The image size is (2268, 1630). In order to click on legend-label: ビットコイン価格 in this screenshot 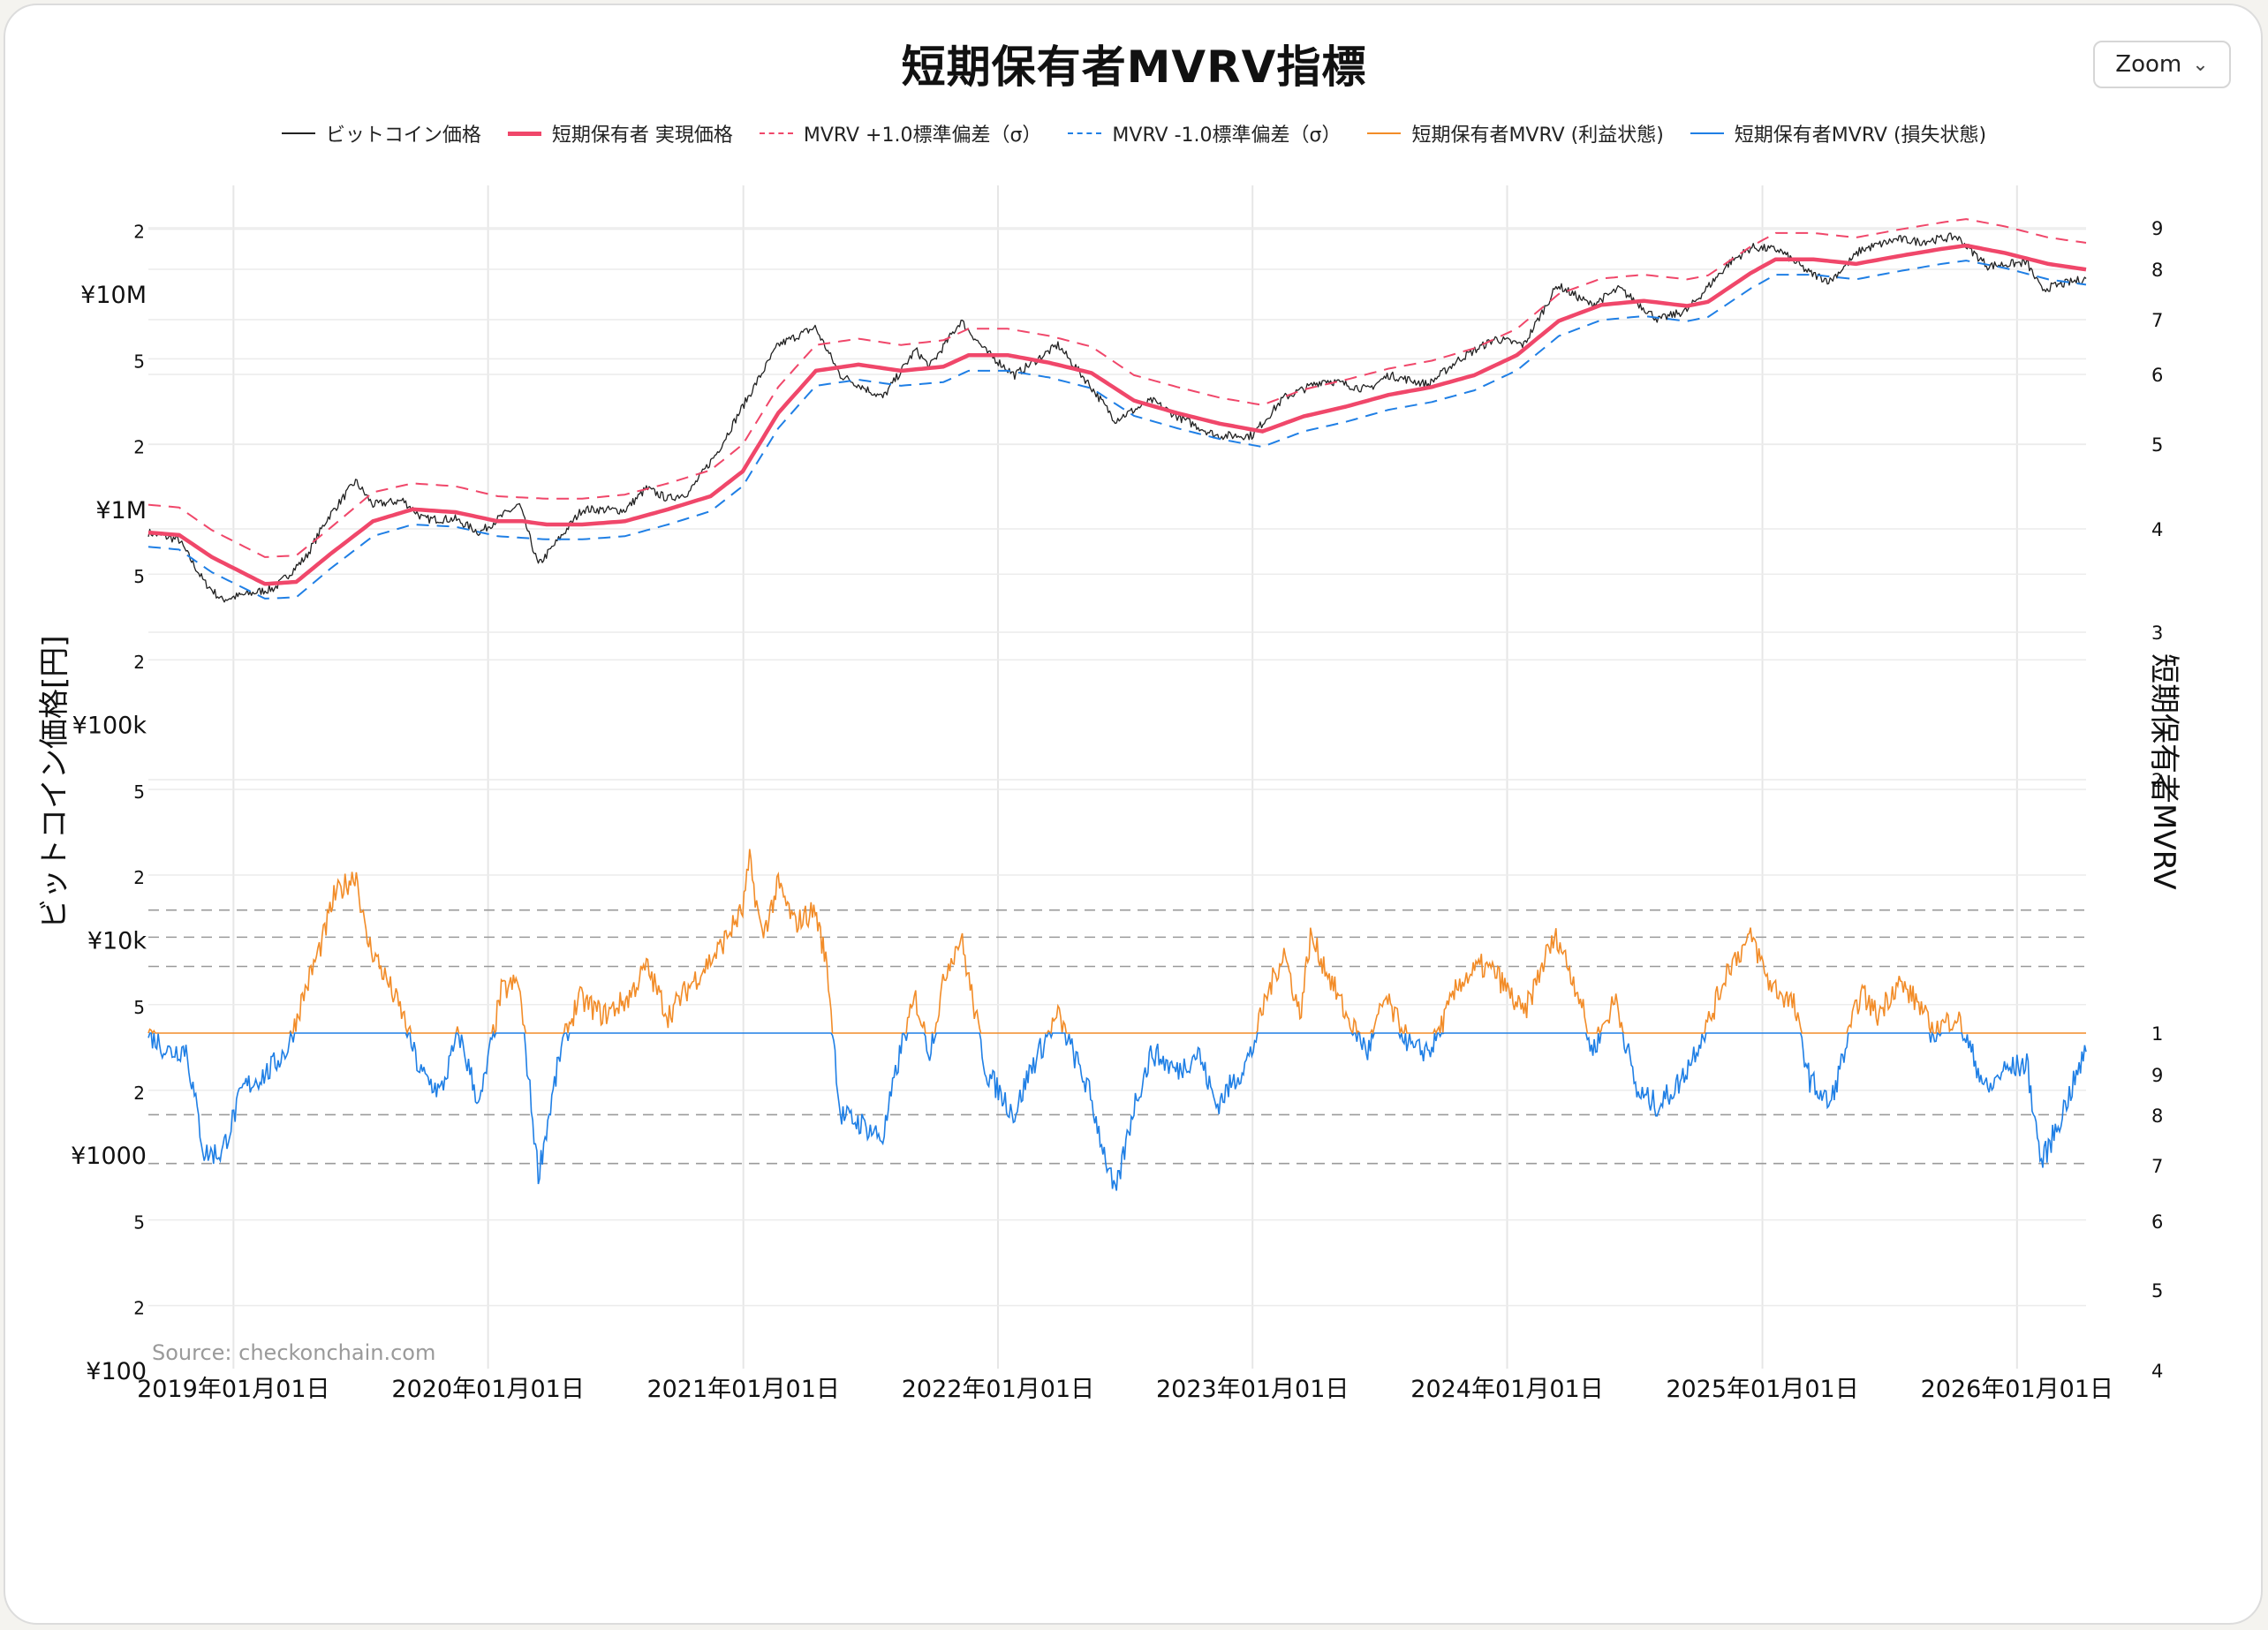, I will do `click(403, 136)`.